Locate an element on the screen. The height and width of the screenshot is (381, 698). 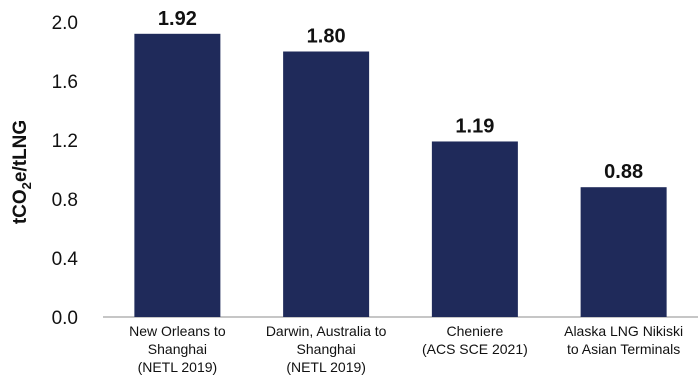
y-tick-label: 0.4 is located at coordinates (65, 259).